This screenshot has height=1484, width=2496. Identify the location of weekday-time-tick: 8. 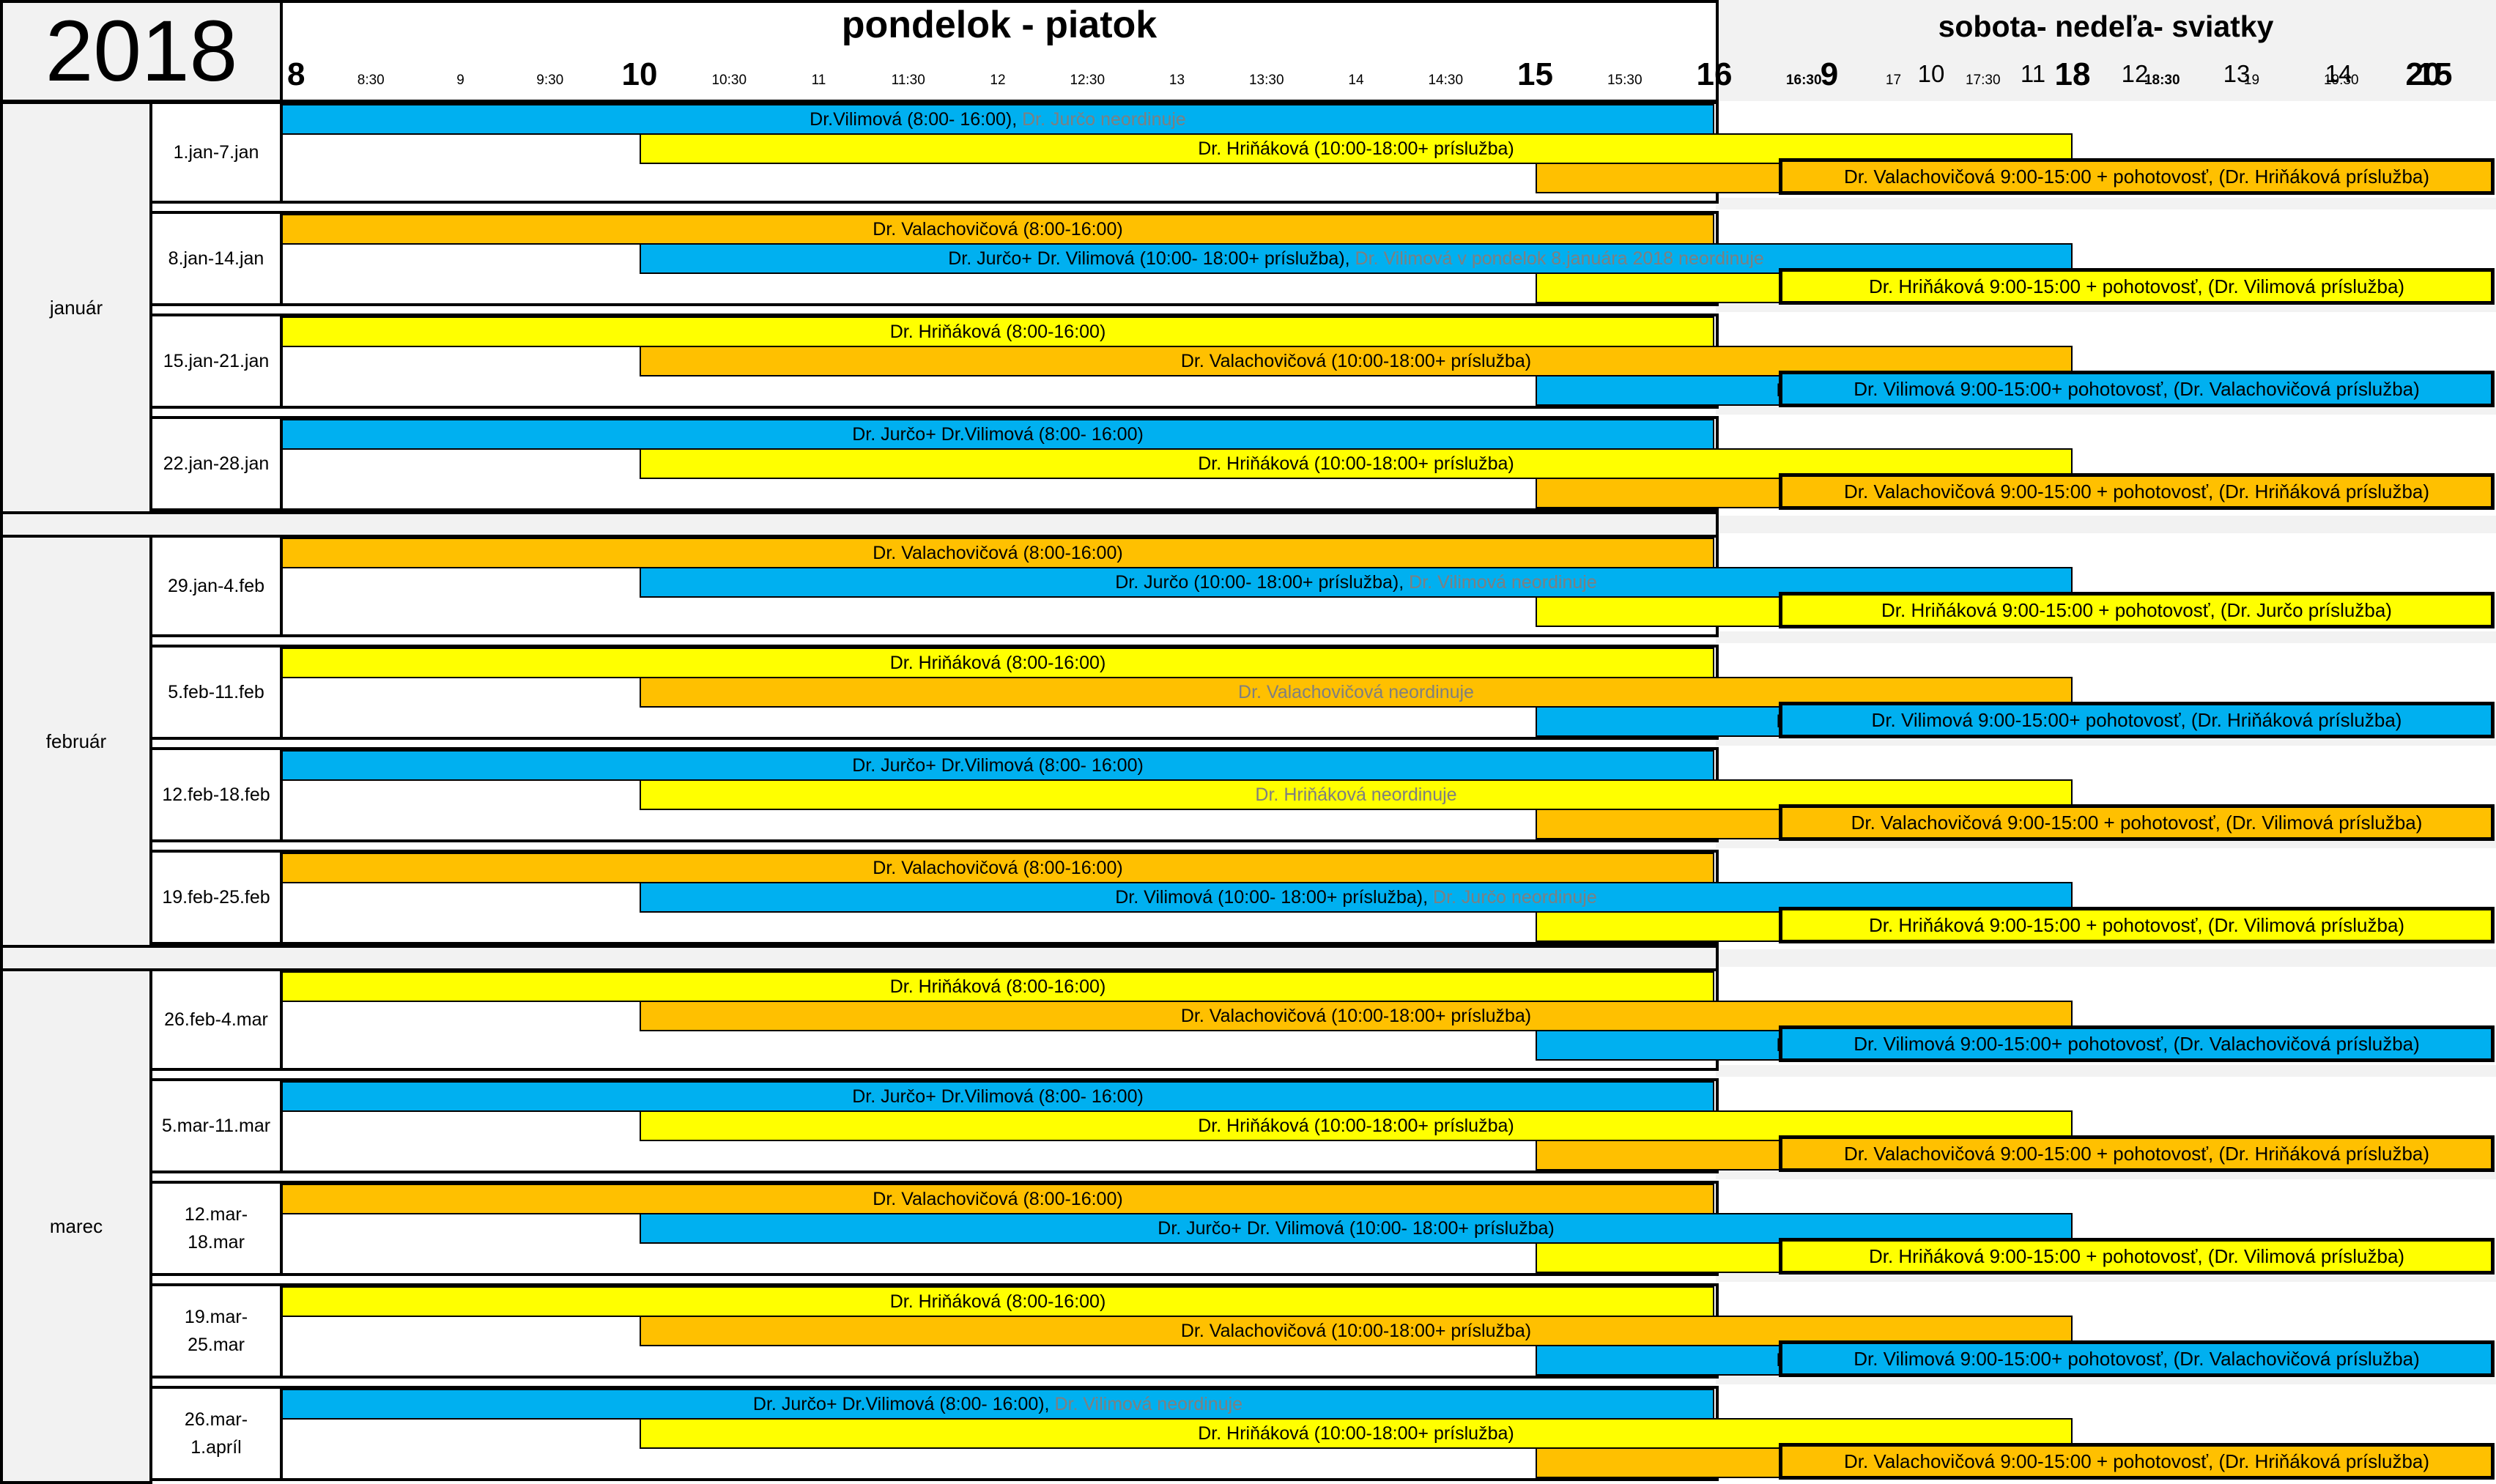
(296, 74).